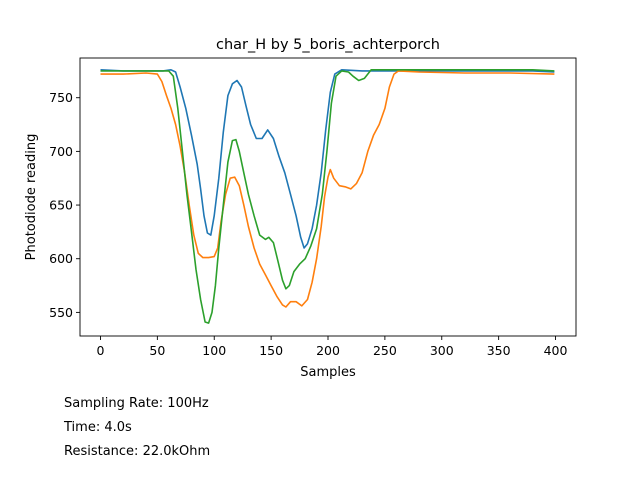 The image size is (640, 480). What do you see at coordinates (499, 350) in the screenshot?
I see `x-tick-label: 350` at bounding box center [499, 350].